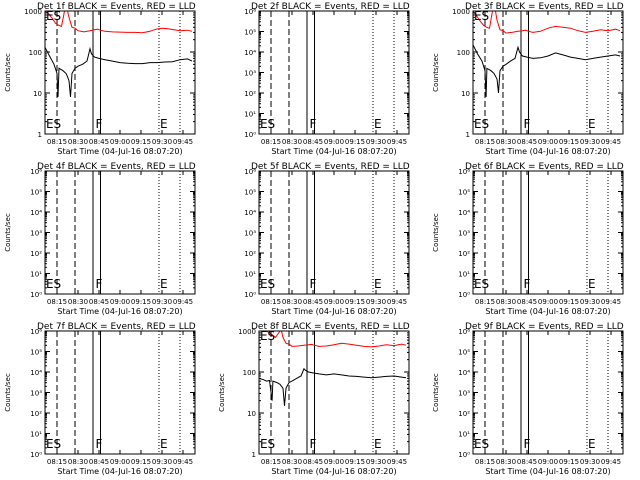  What do you see at coordinates (118, 22) in the screenshot?
I see `lld-series-line` at bounding box center [118, 22].